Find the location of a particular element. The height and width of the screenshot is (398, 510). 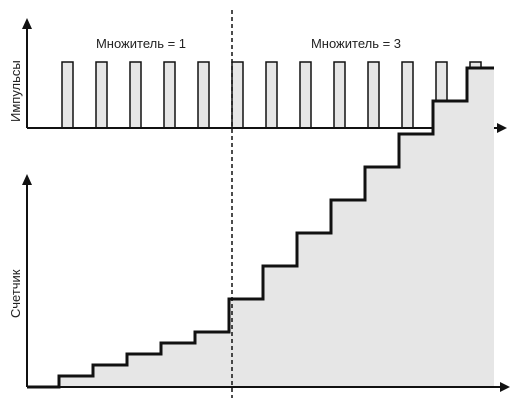

top-y-axis-arrowhead is located at coordinates (27, 23).